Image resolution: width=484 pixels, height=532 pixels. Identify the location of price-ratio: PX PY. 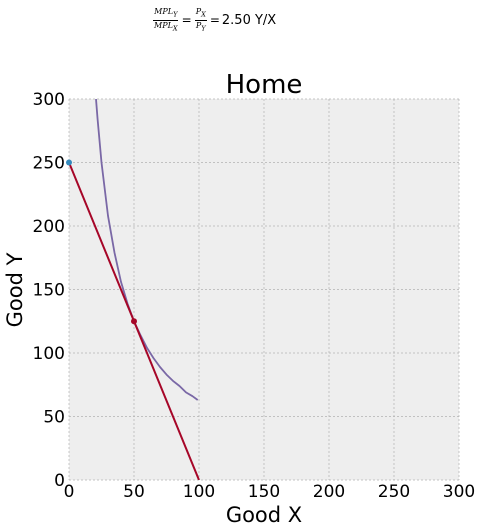
(200, 19).